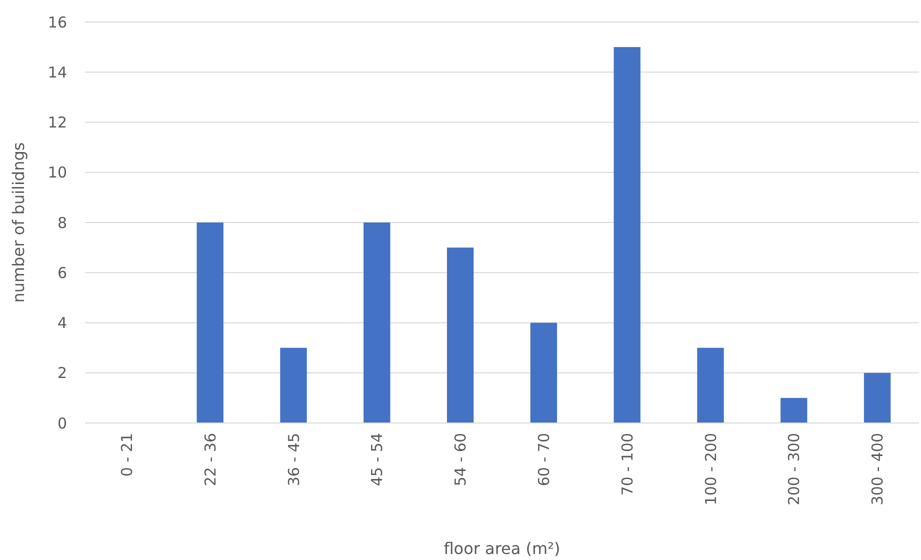 The height and width of the screenshot is (560, 921). Describe the element at coordinates (127, 455) in the screenshot. I see `x-tick-label: 0 - 21` at that location.